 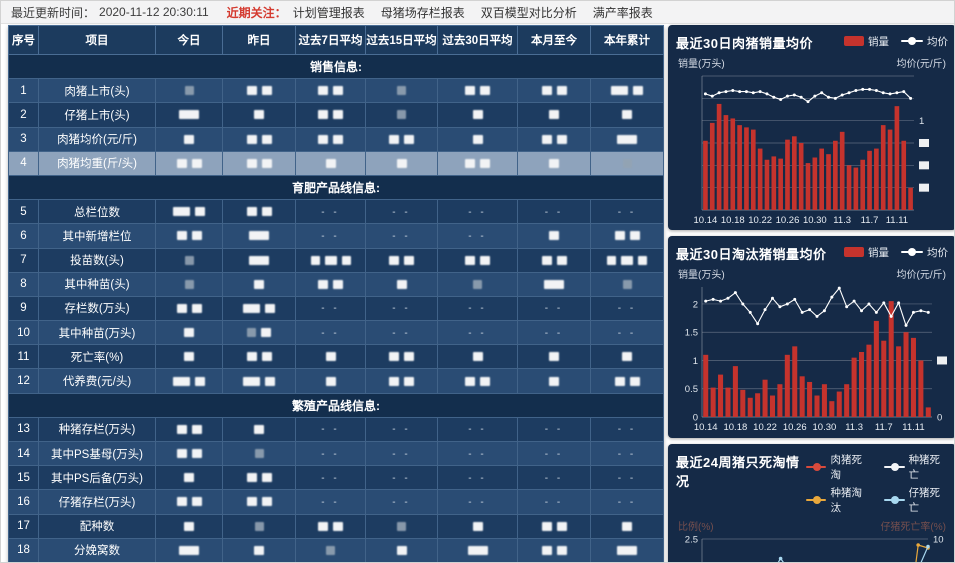 I want to click on table-row: 10 其中种苗(万头) - -- -- -- -- -, so click(x=336, y=333).